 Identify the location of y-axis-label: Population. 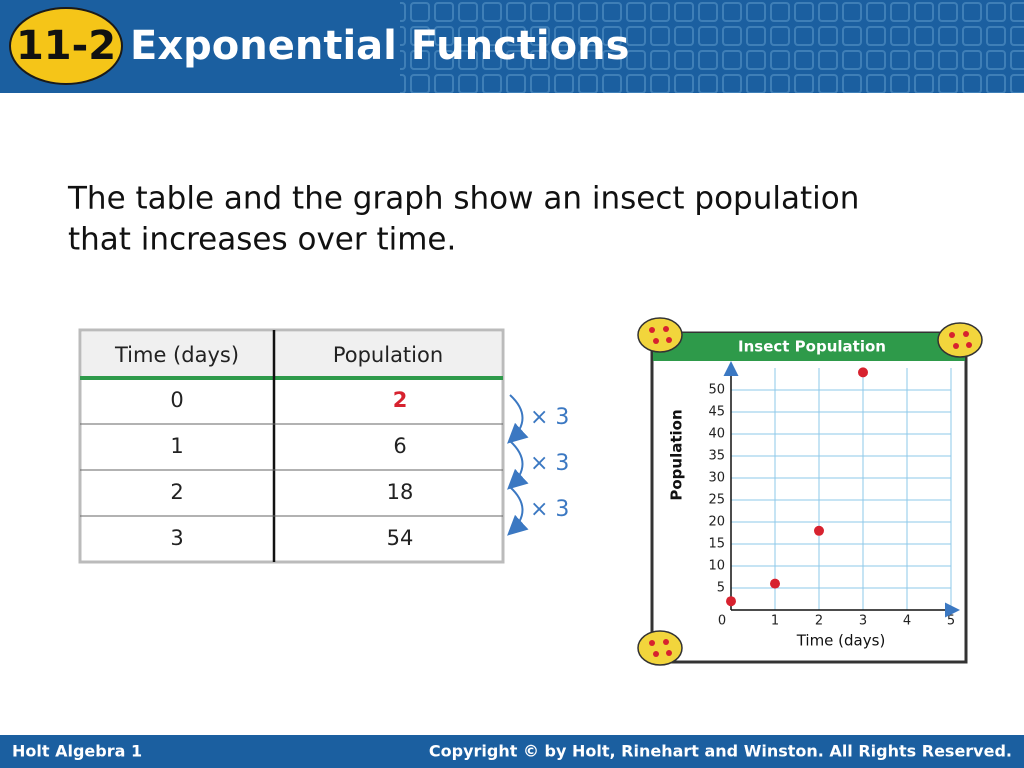
(677, 454).